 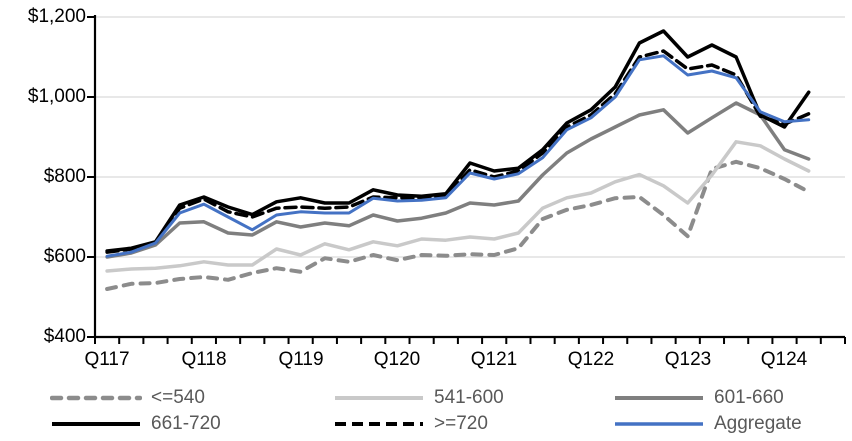 I want to click on legend-item-lte540: <=540, so click(x=127, y=398).